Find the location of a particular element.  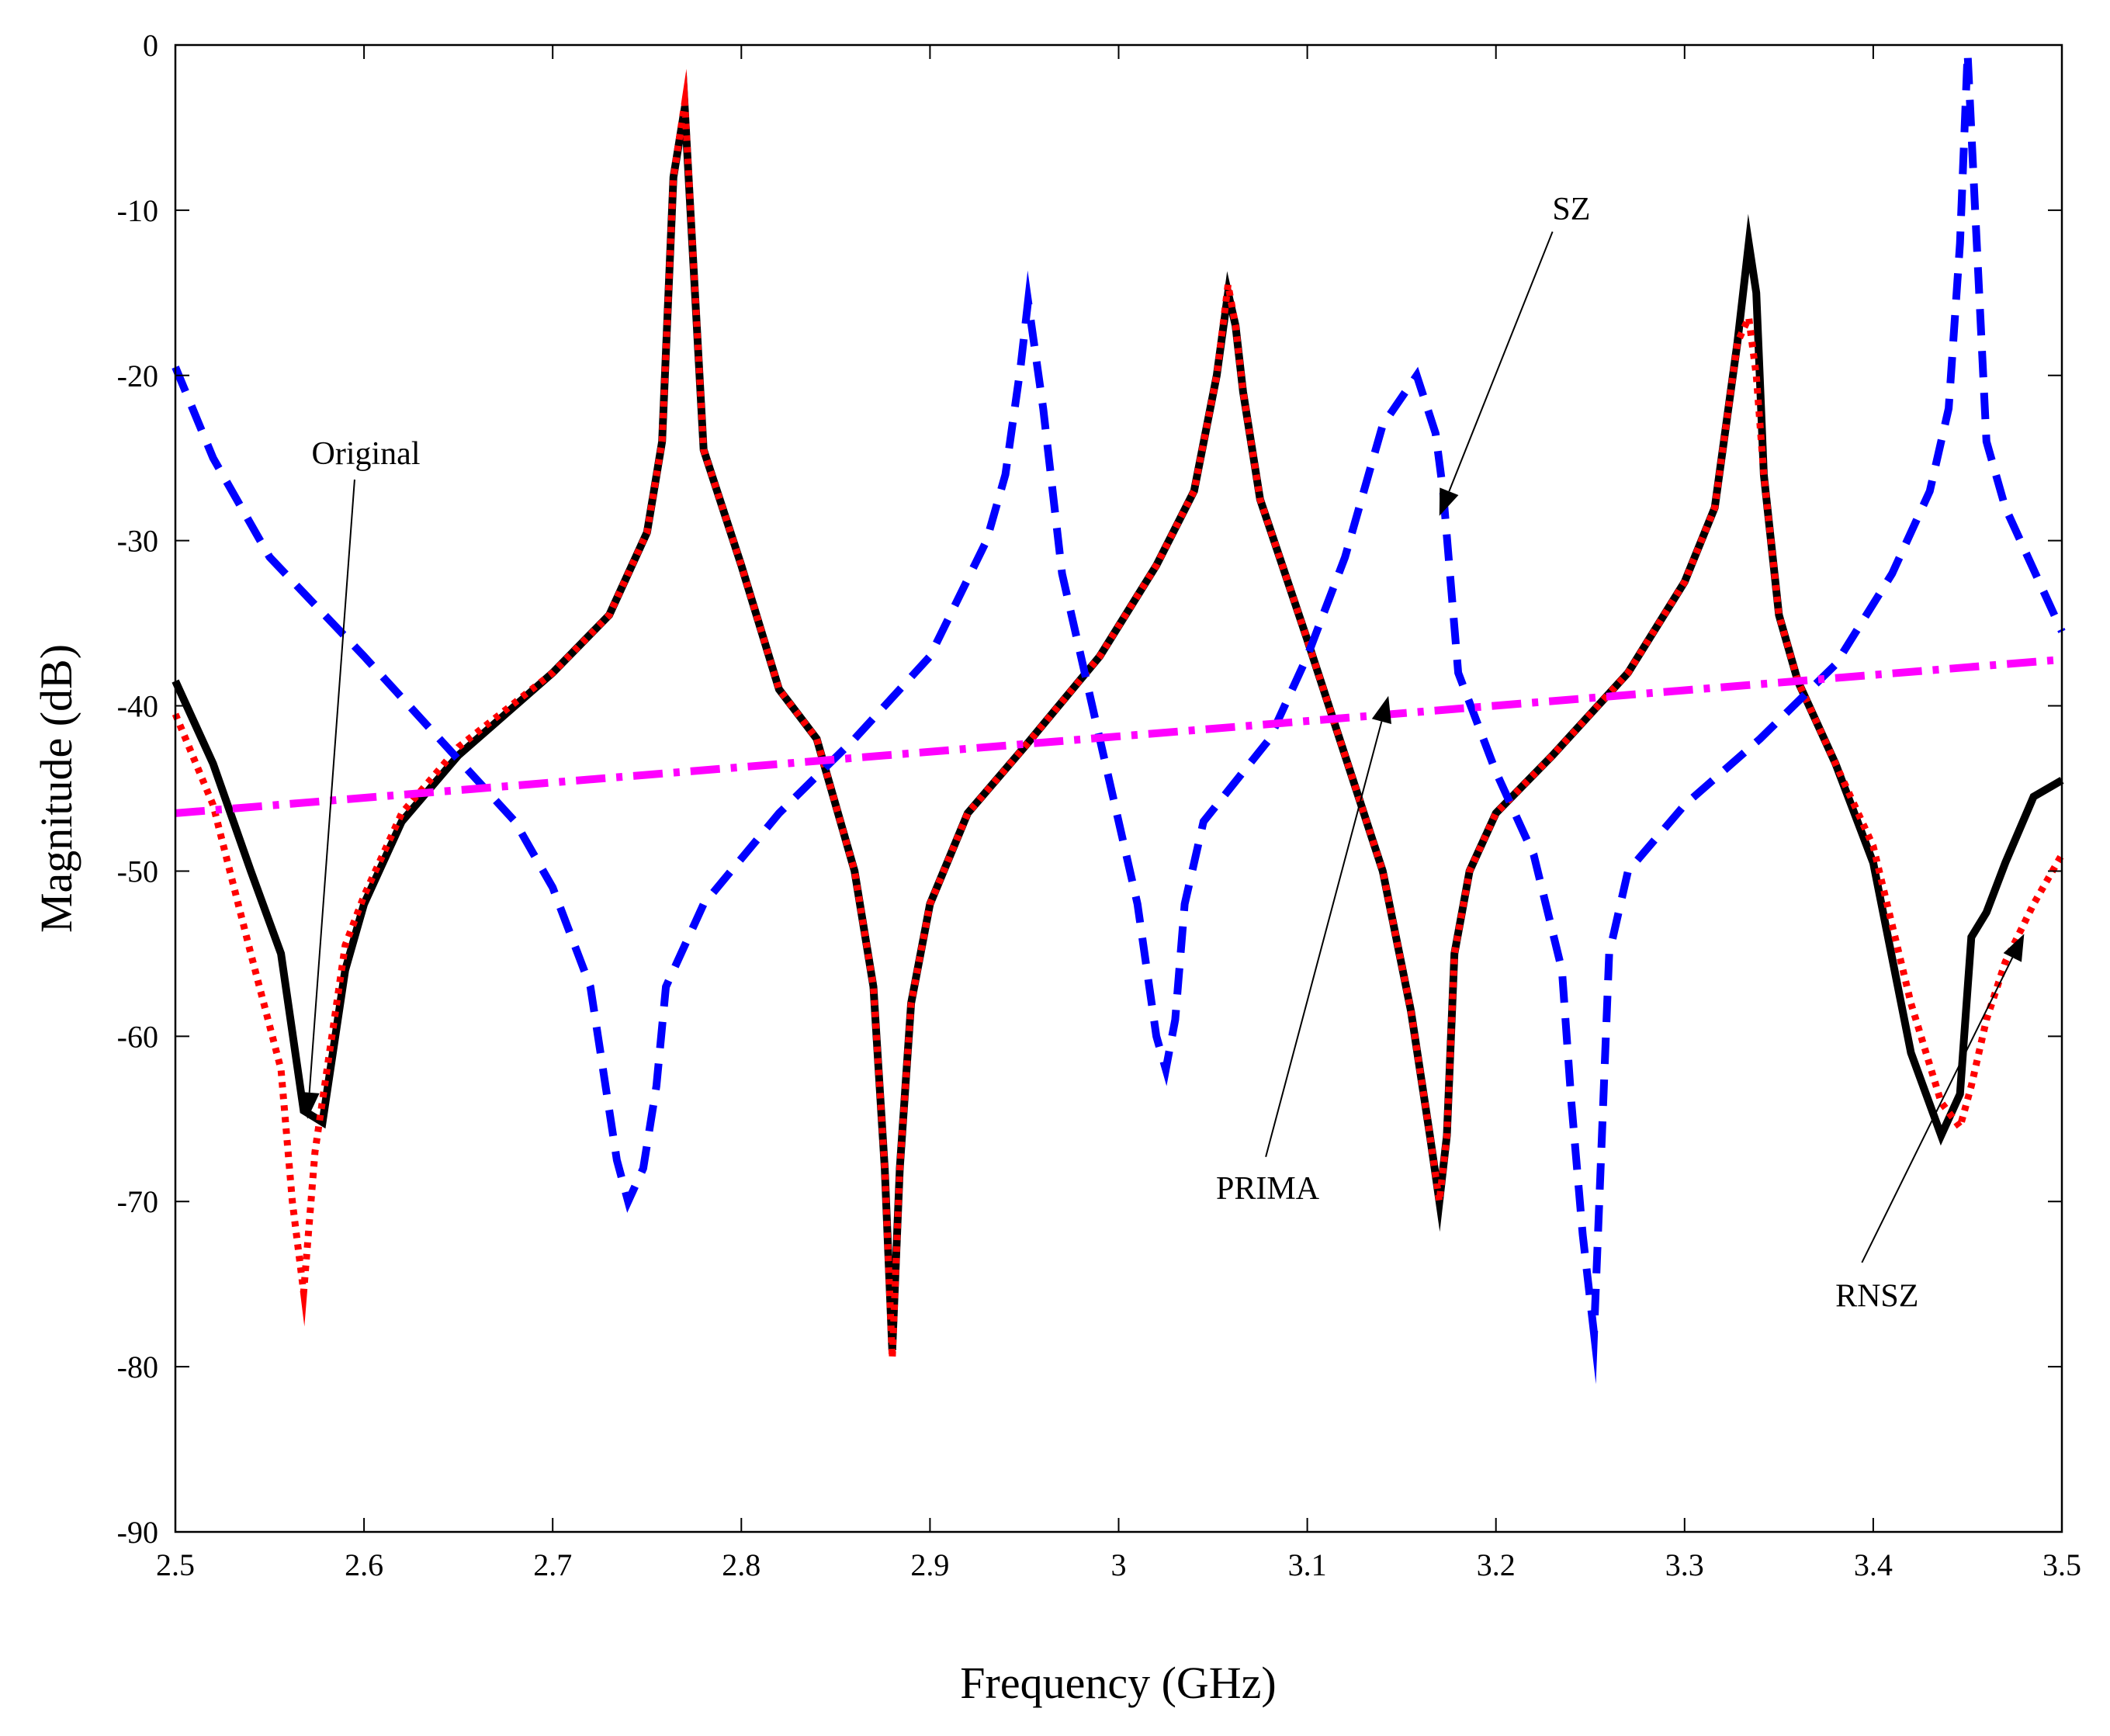

x-tick-label: 2.5 is located at coordinates (175, 1564).